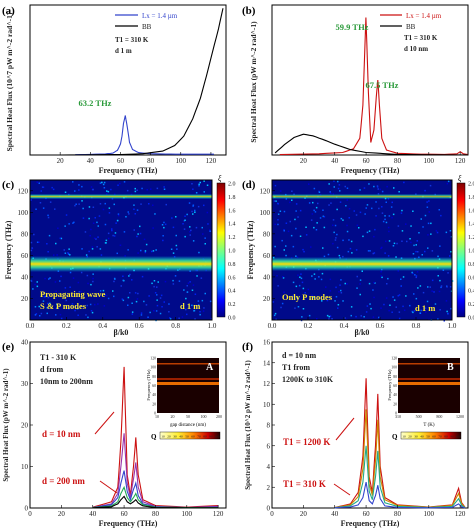  I want to click on panel-c-xtick-label: 0.0, so click(30, 326).